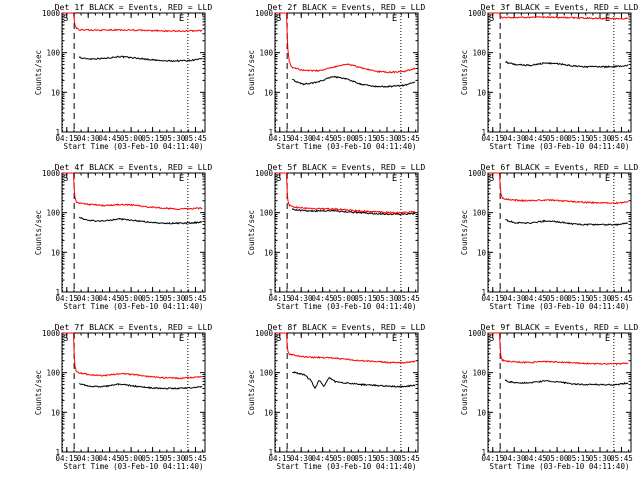 This screenshot has height=480, width=640. I want to click on panel-title: Det 6f BLACK = Events, RED = LLD, so click(560, 167).